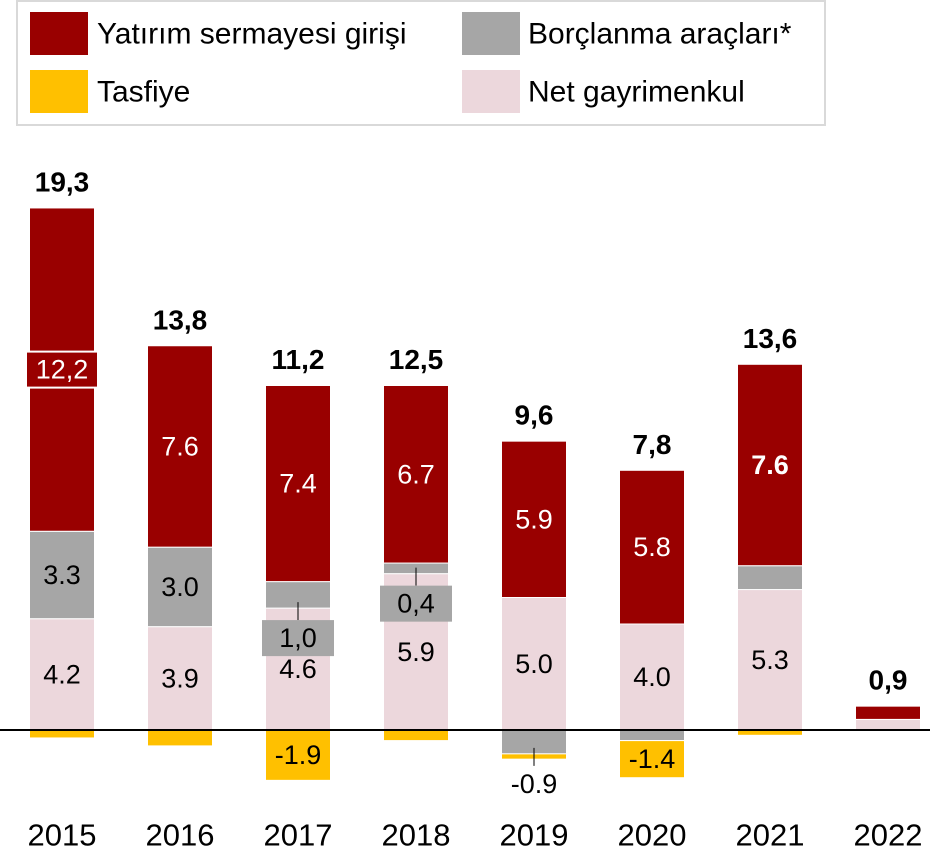 This screenshot has width=930, height=856. What do you see at coordinates (62, 575) in the screenshot?
I see `value-label: 3.3` at bounding box center [62, 575].